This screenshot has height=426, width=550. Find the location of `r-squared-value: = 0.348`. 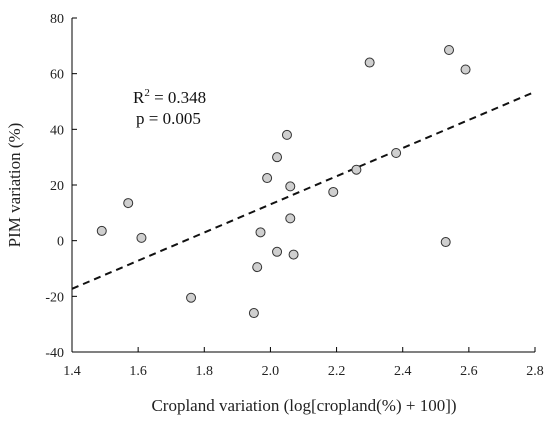

r-squared-value: = 0.348 is located at coordinates (178, 97).